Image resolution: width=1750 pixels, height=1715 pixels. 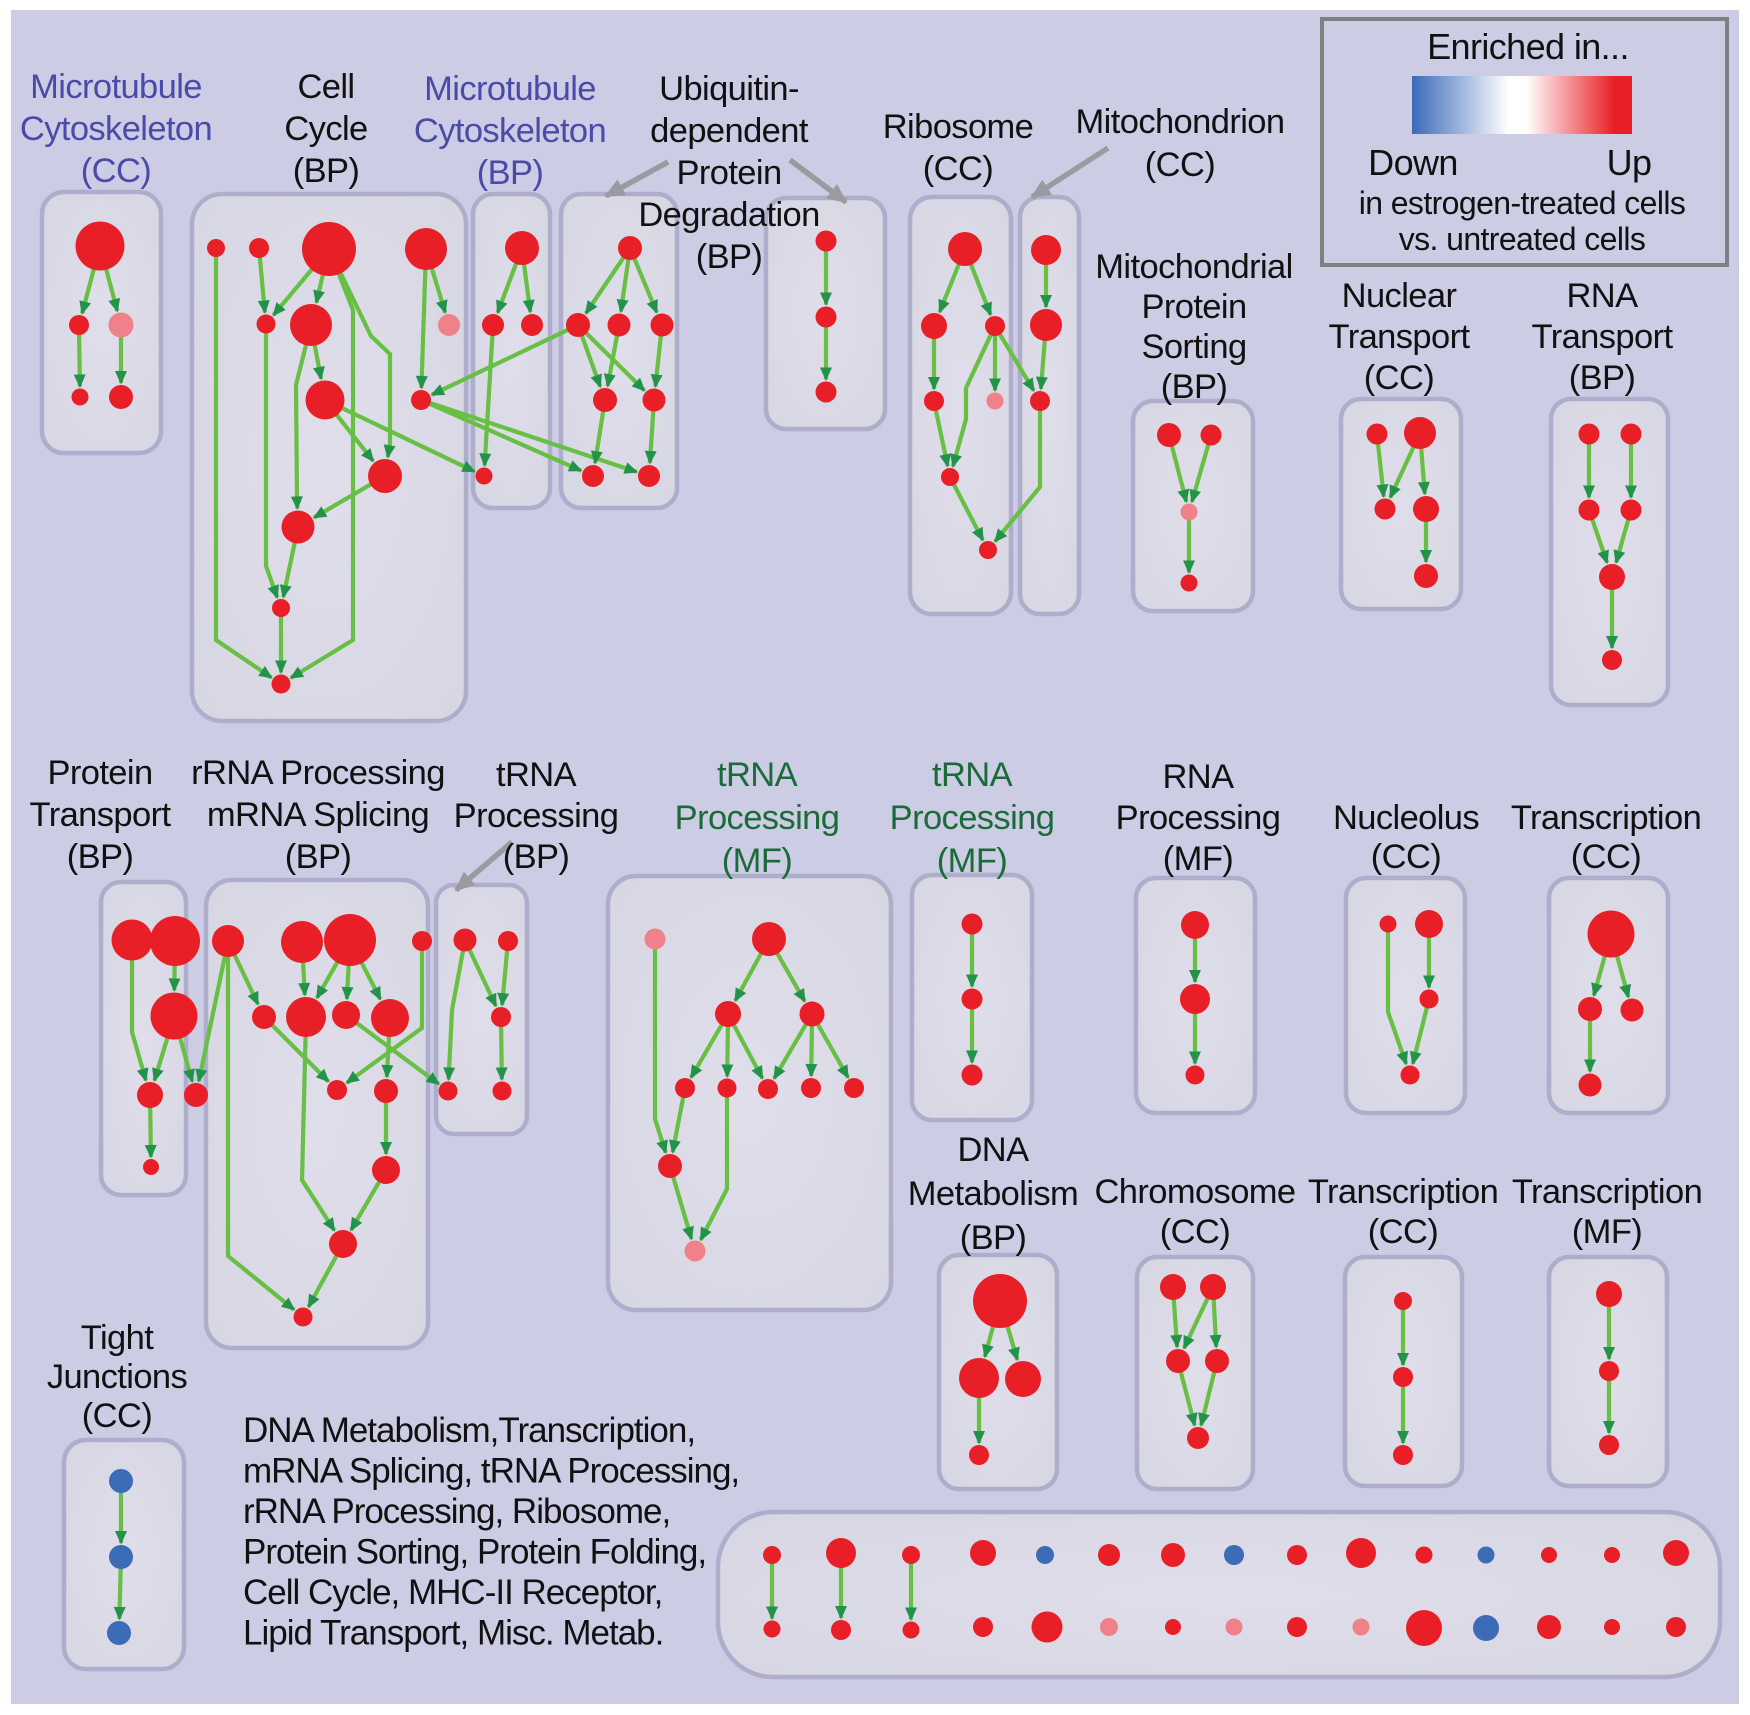 What do you see at coordinates (1629, 162) in the screenshot?
I see `svg-text: Up` at bounding box center [1629, 162].